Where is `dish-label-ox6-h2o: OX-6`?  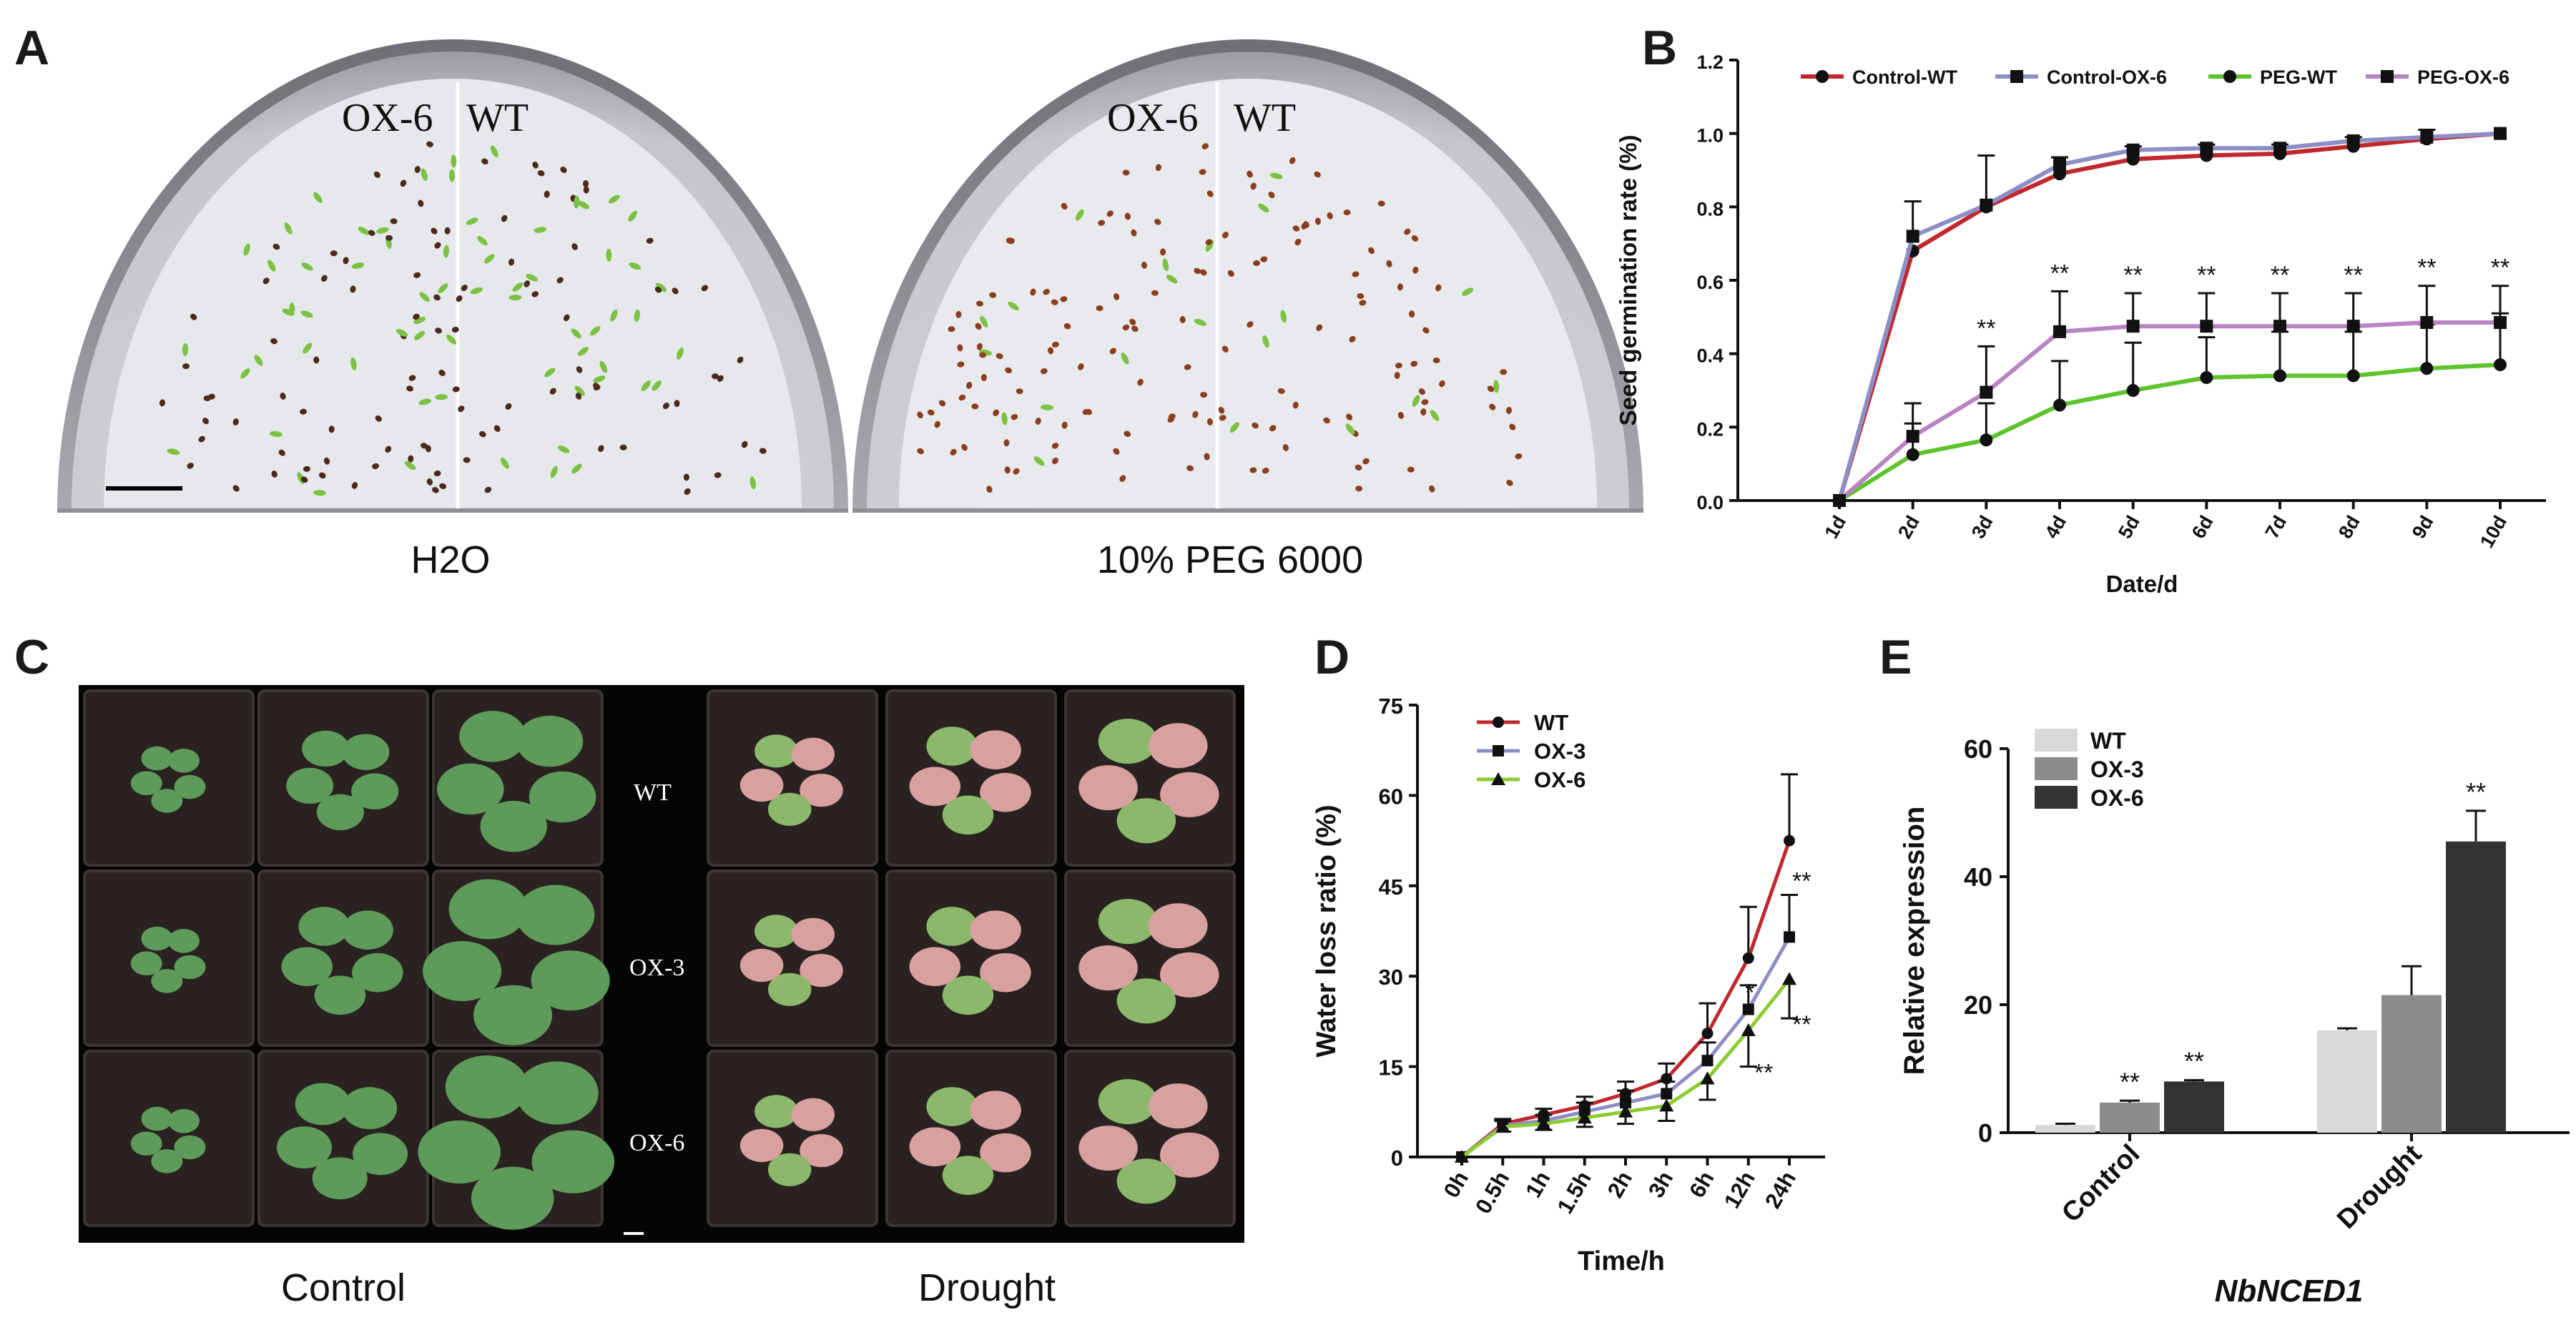
dish-label-ox6-h2o: OX-6 is located at coordinates (387, 118).